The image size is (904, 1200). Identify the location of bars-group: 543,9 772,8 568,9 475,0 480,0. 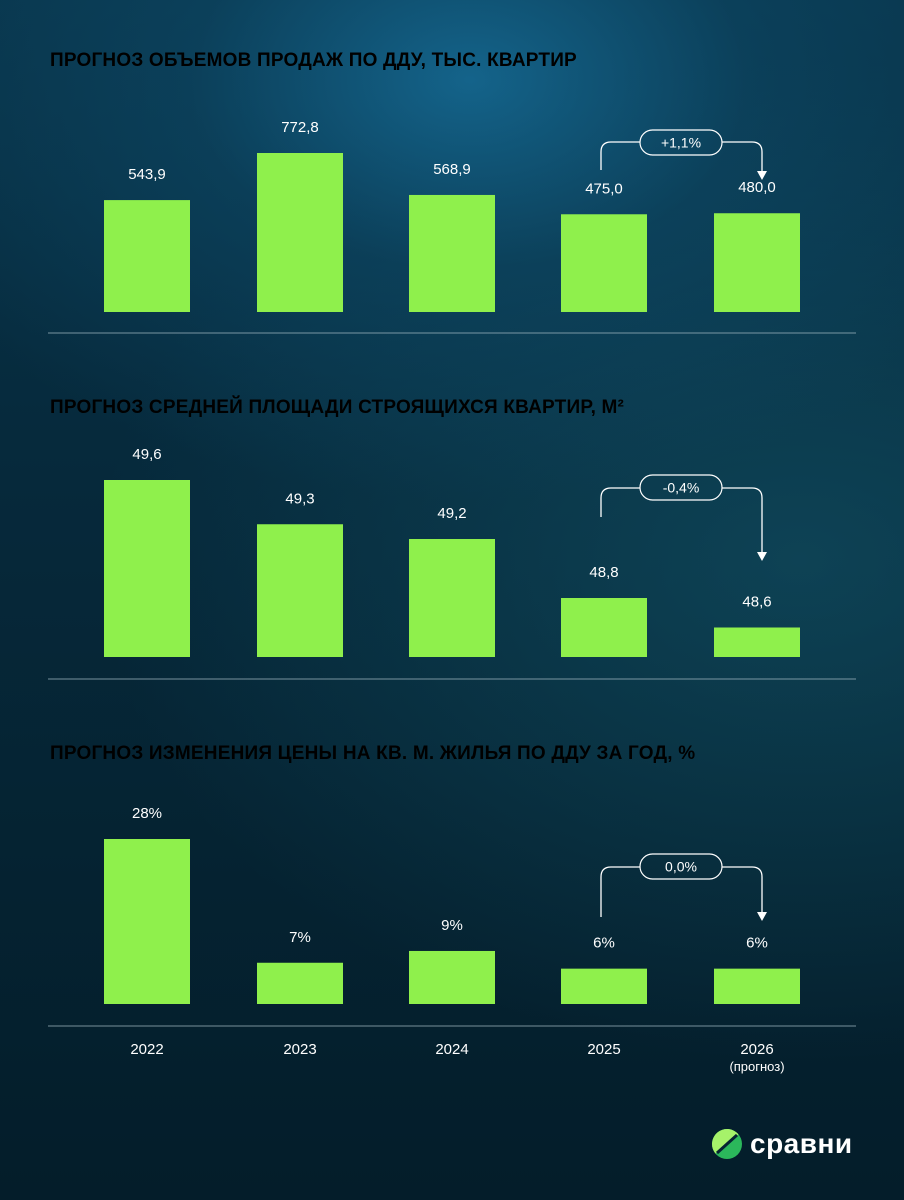
(452, 215).